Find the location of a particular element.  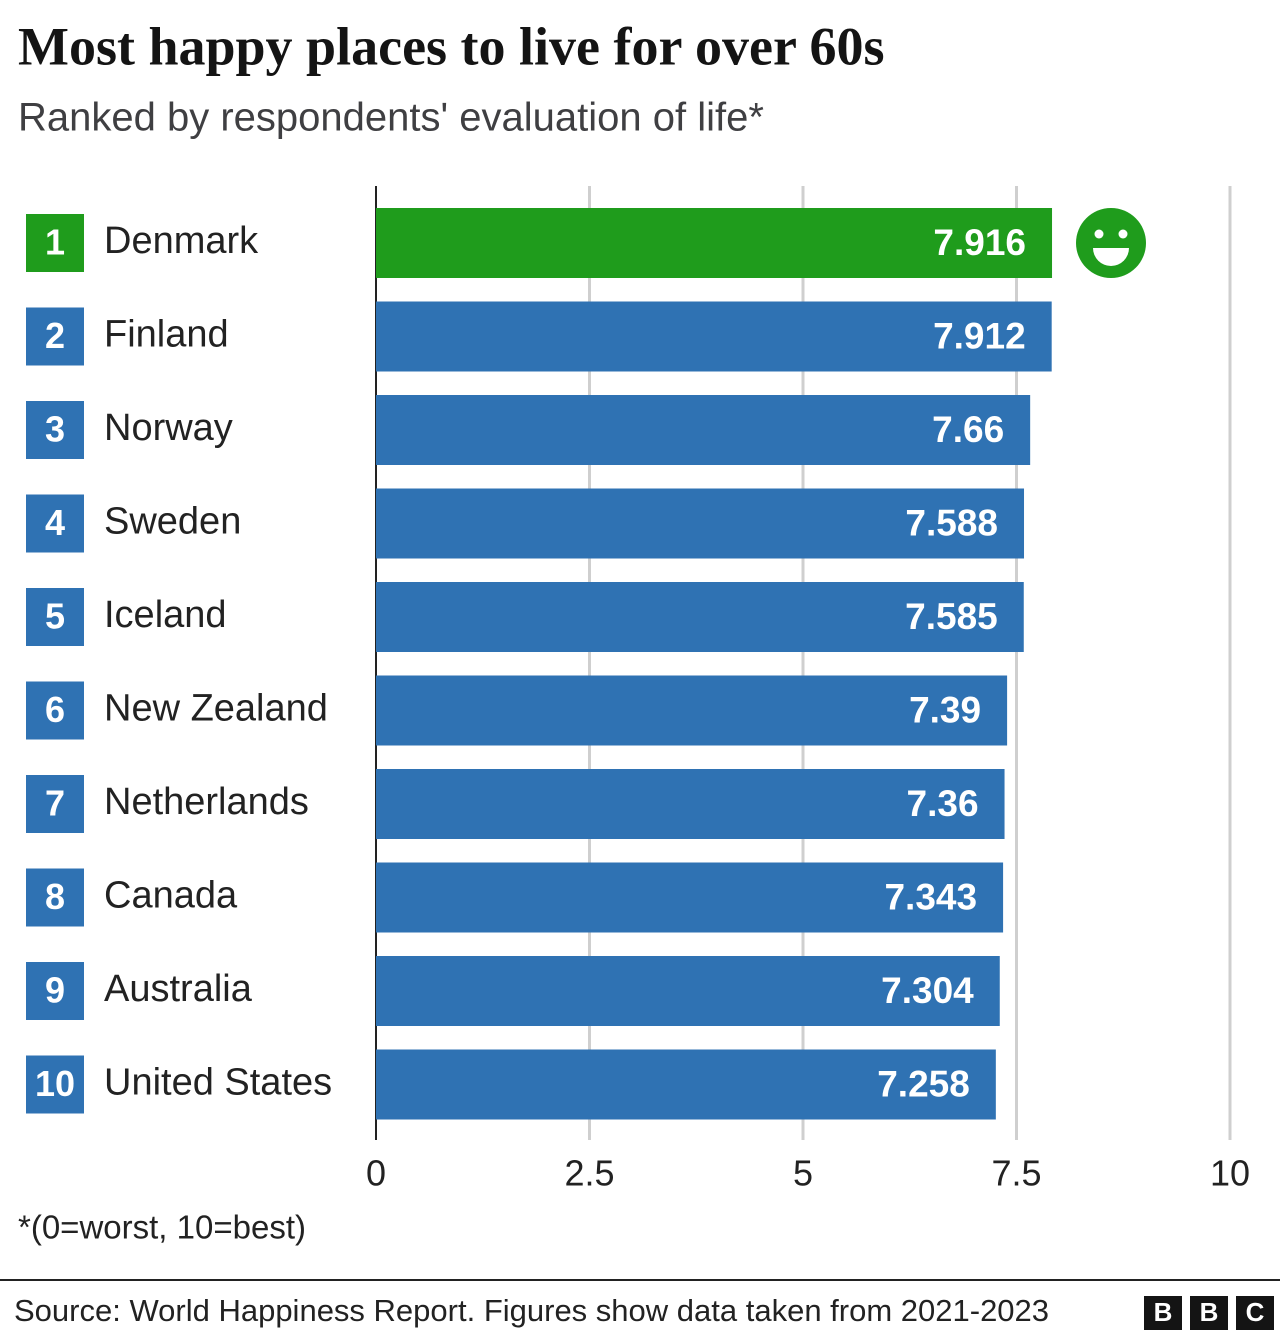

category-label: Iceland is located at coordinates (165, 615).